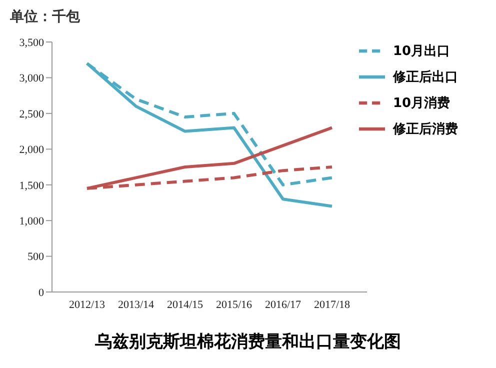 The width and height of the screenshot is (496, 368). I want to click on text: 乌兹别克斯坦棉花消费量和出口量变化图, so click(248, 342).